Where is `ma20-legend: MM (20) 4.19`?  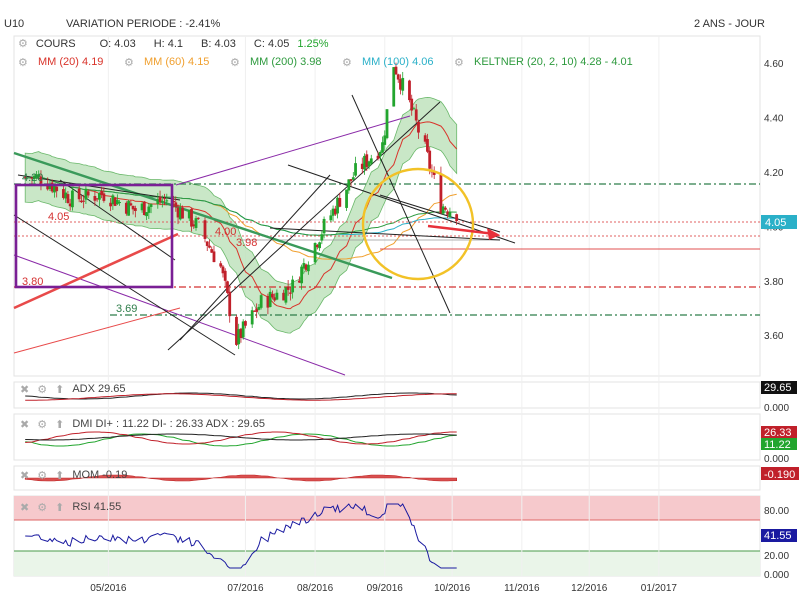
ma20-legend: MM (20) 4.19 is located at coordinates (71, 62).